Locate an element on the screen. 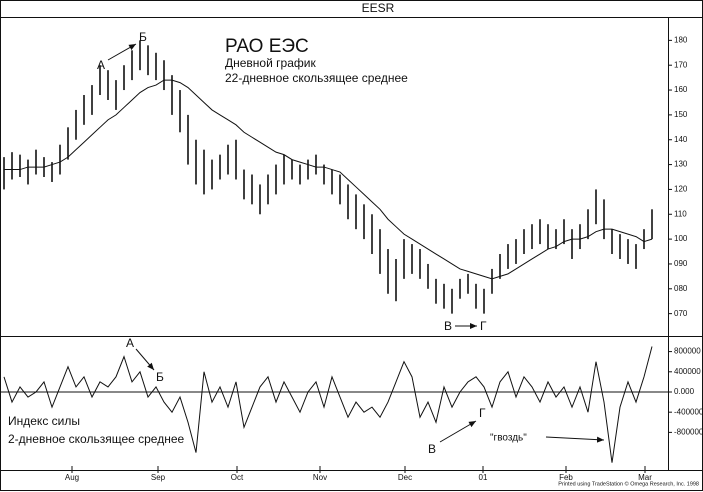 This screenshot has height=492, width=703. y-tick-label: 120 is located at coordinates (681, 189).